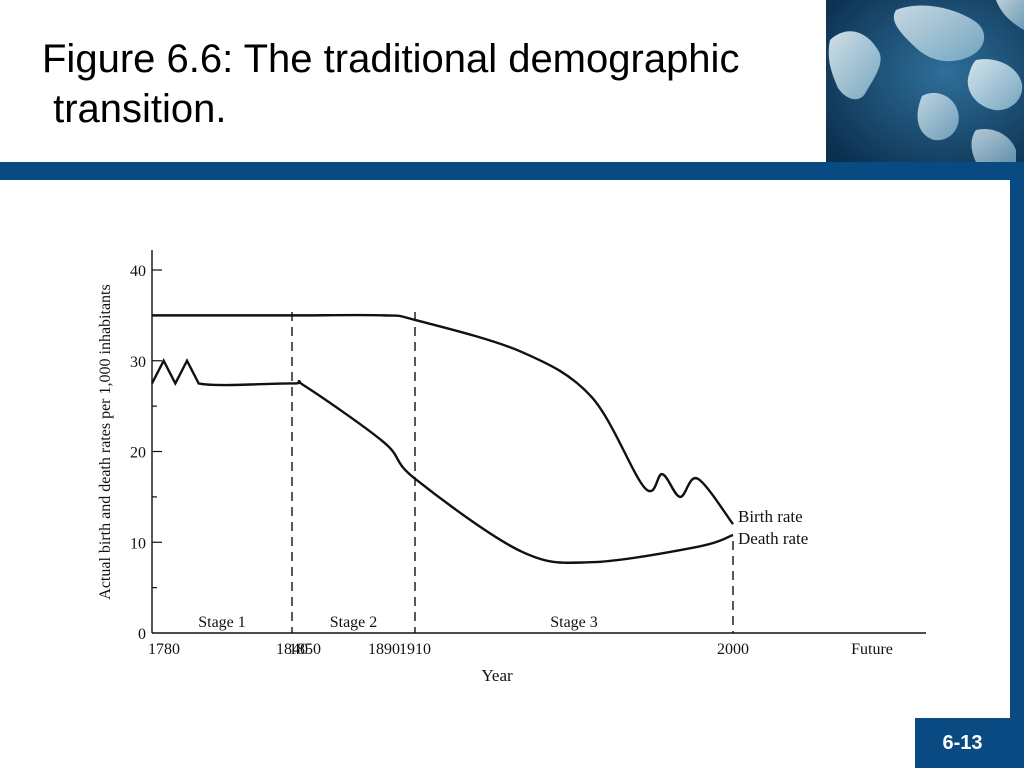 Image resolution: width=1024 pixels, height=768 pixels. What do you see at coordinates (138, 362) in the screenshot?
I see `y-tick-label: 30` at bounding box center [138, 362].